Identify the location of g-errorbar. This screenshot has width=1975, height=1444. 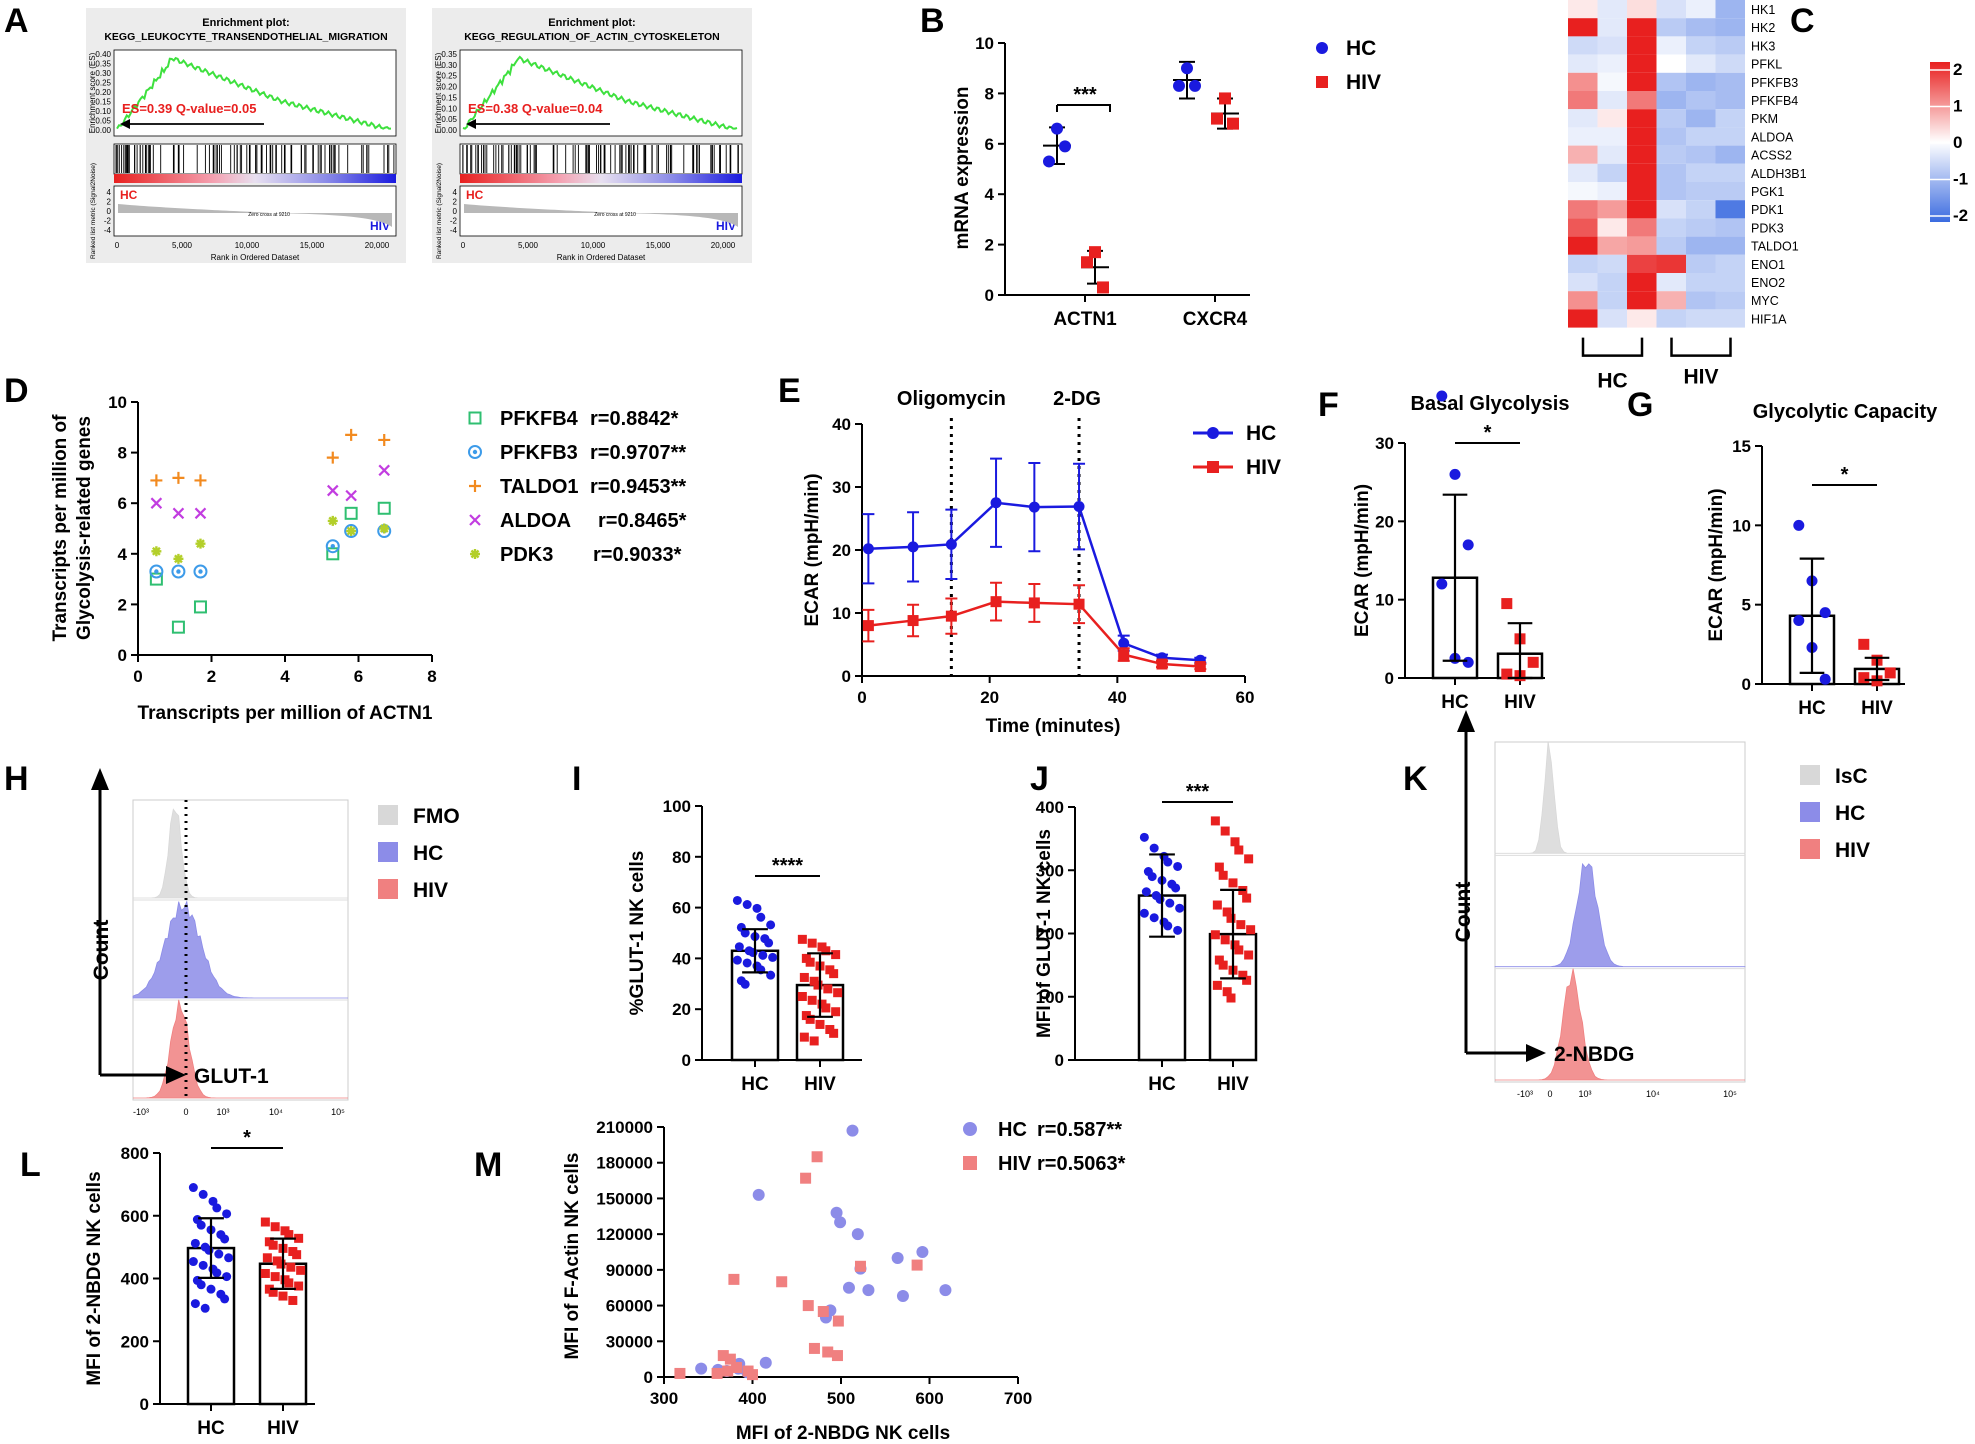
(1812, 615).